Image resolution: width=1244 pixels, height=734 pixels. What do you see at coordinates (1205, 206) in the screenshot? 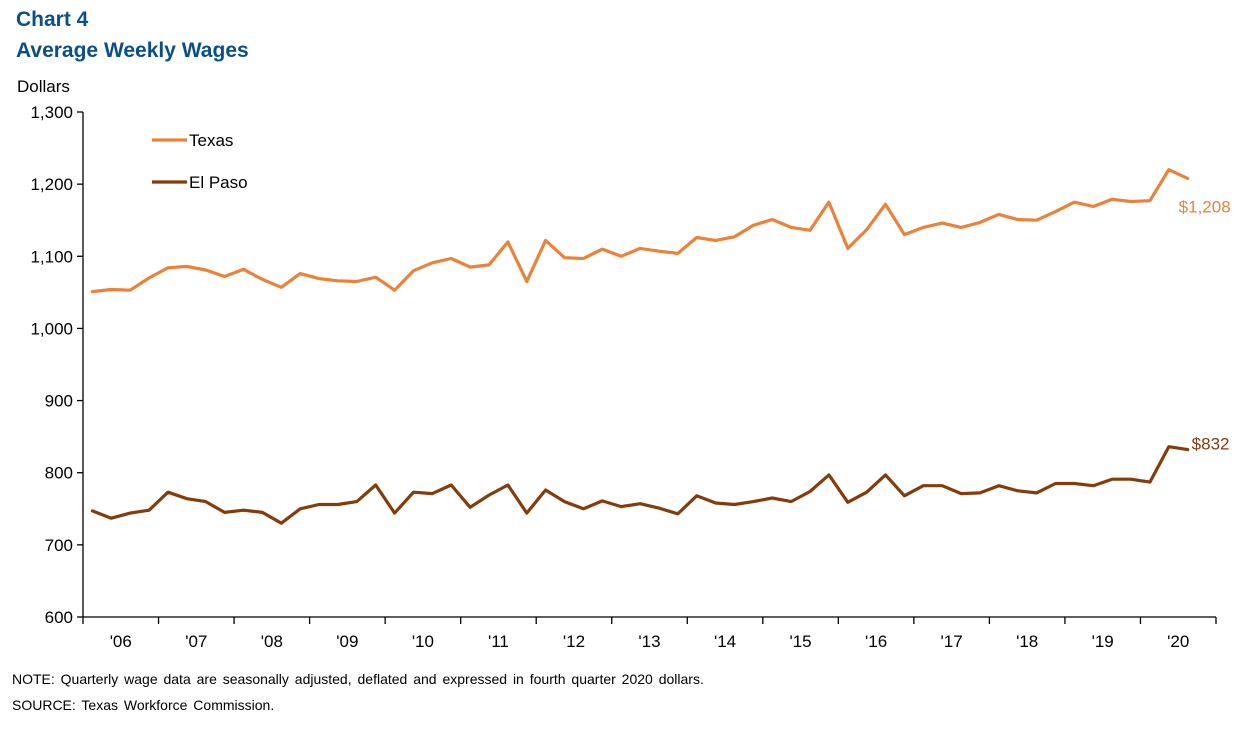
I see `texas-end-label: $1,208` at bounding box center [1205, 206].